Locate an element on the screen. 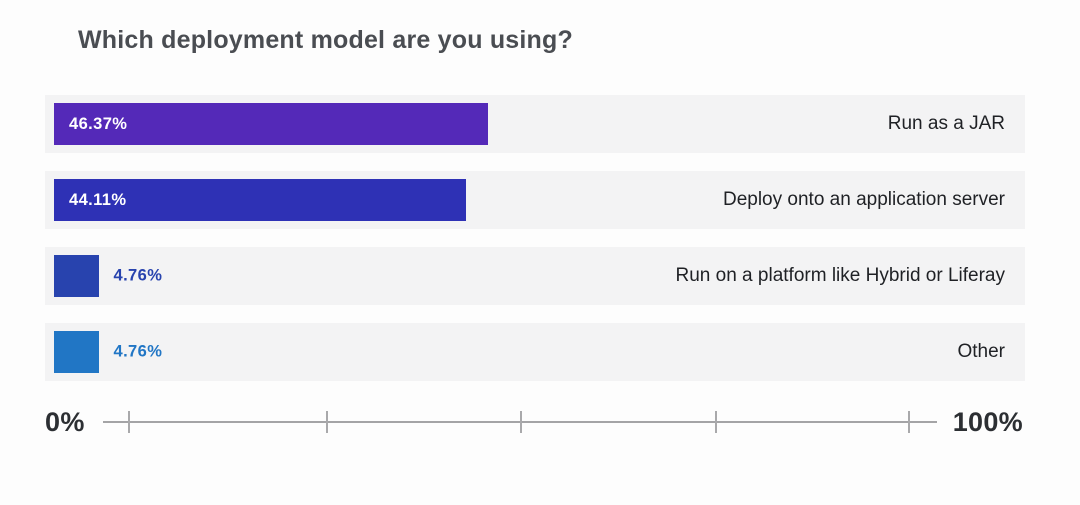  category-label: Other is located at coordinates (981, 351).